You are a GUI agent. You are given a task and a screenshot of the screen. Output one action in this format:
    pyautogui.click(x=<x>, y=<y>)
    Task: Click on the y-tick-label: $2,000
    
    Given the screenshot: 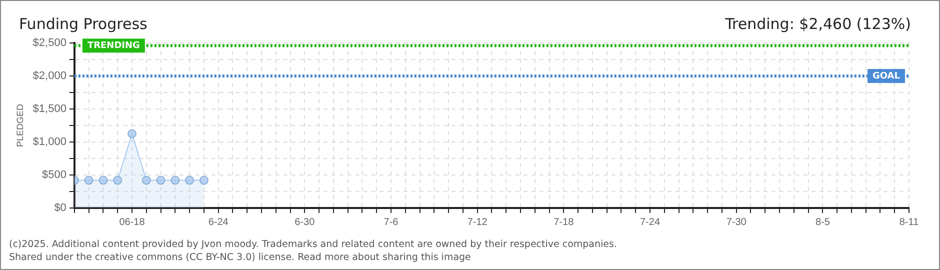 What is the action you would take?
    pyautogui.click(x=49, y=76)
    